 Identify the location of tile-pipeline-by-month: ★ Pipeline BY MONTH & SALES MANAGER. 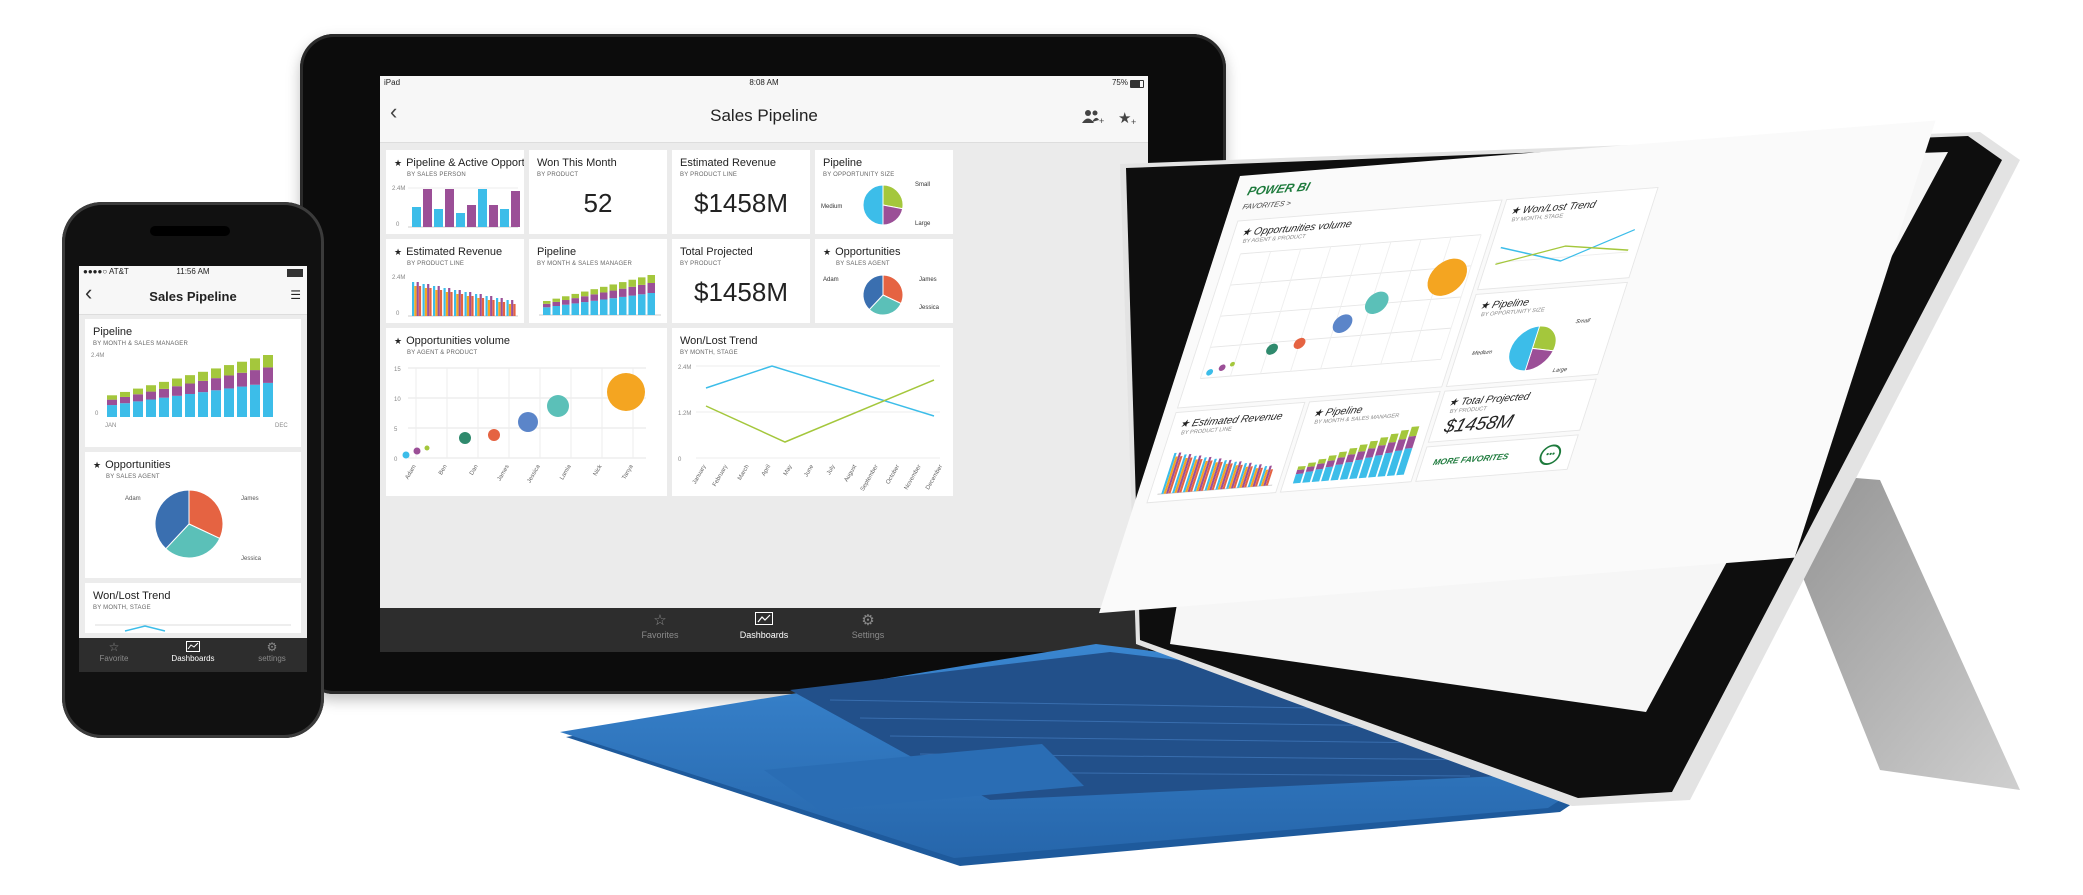
(1360, 442).